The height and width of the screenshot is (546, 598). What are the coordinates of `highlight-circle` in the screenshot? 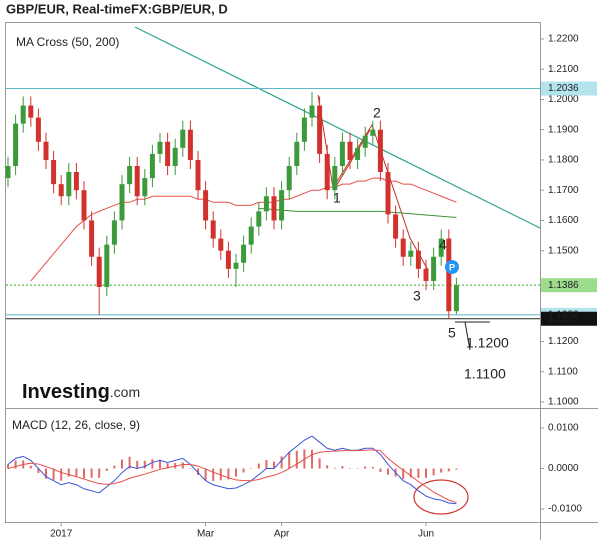 It's located at (441, 497).